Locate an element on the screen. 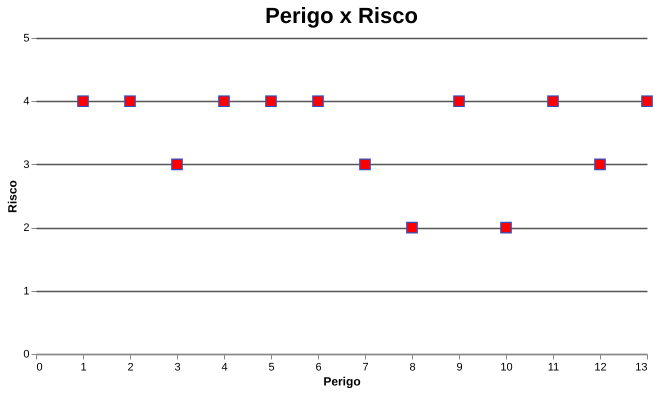 Image resolution: width=670 pixels, height=402 pixels. y-tick-label: 3 is located at coordinates (26, 164).